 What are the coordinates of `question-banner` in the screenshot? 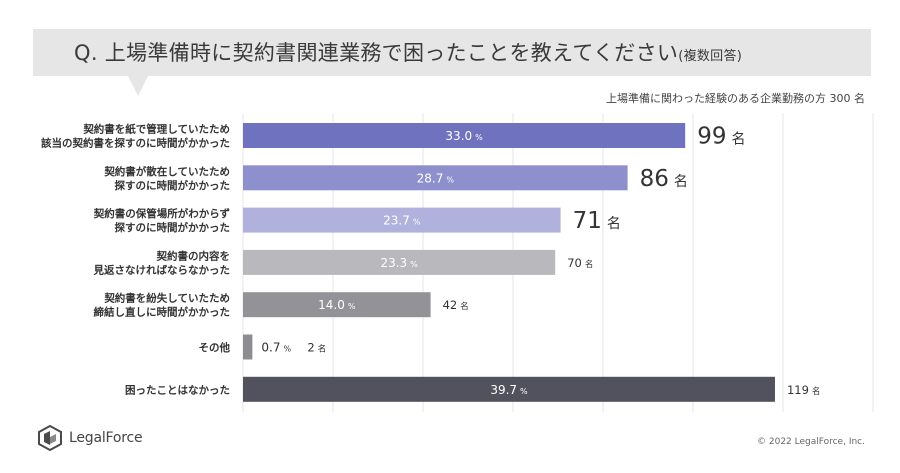 It's located at (452, 52).